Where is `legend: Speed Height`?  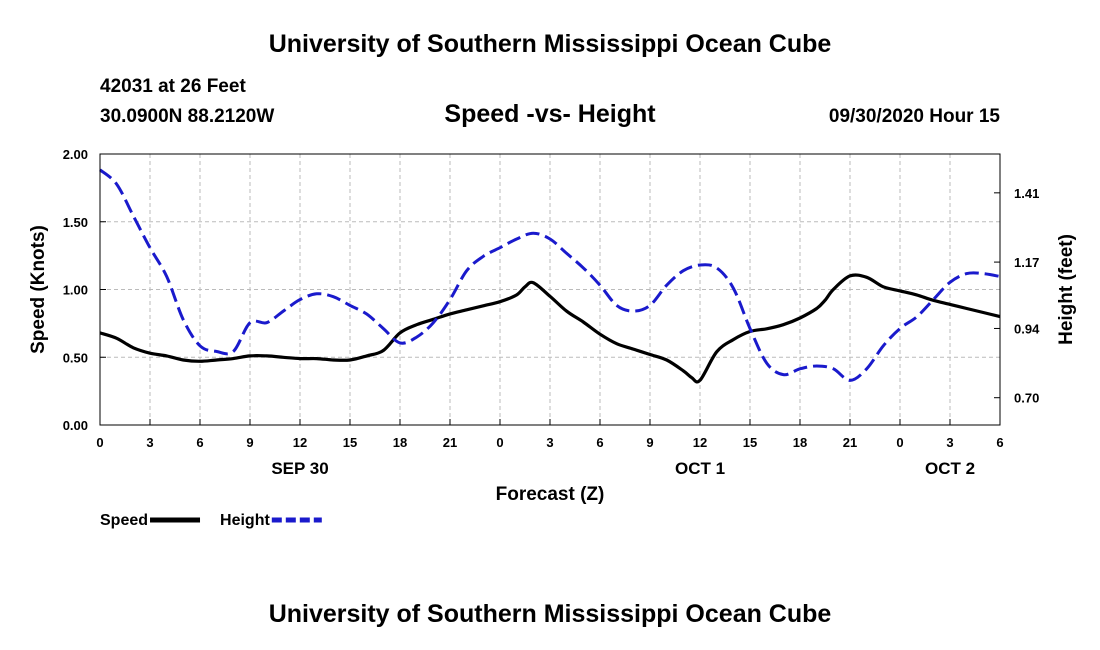 legend: Speed Height is located at coordinates (211, 520).